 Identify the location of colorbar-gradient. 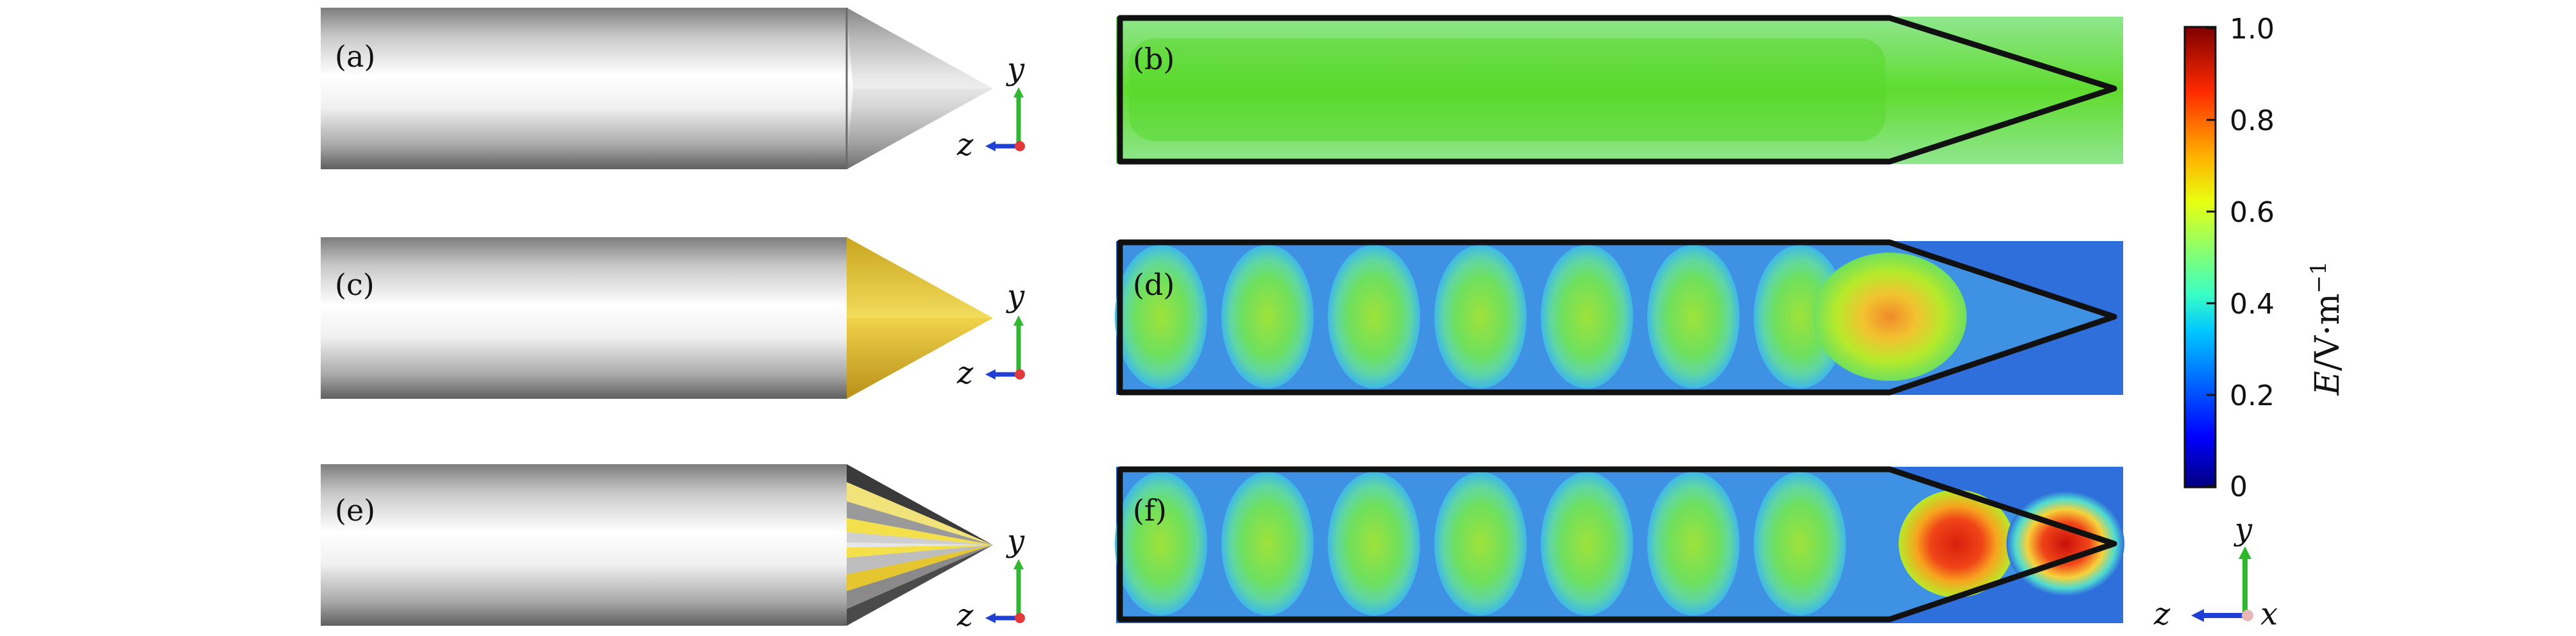
(2200, 257).